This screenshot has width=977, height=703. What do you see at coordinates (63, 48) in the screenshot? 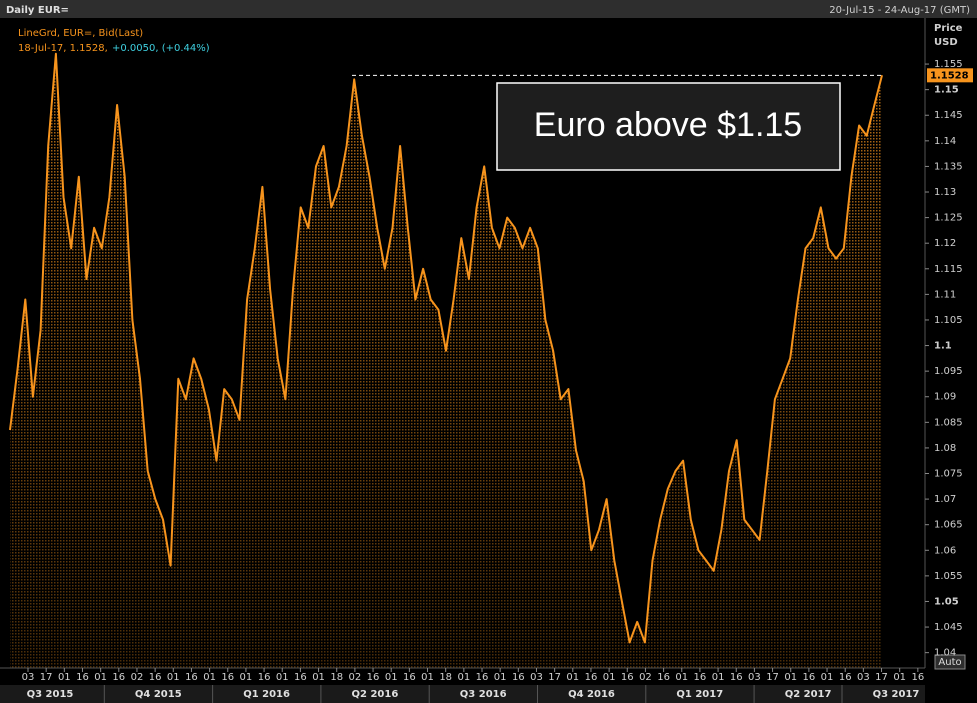
I see `legend-point: 18-Jul-17, 1.1528,` at bounding box center [63, 48].